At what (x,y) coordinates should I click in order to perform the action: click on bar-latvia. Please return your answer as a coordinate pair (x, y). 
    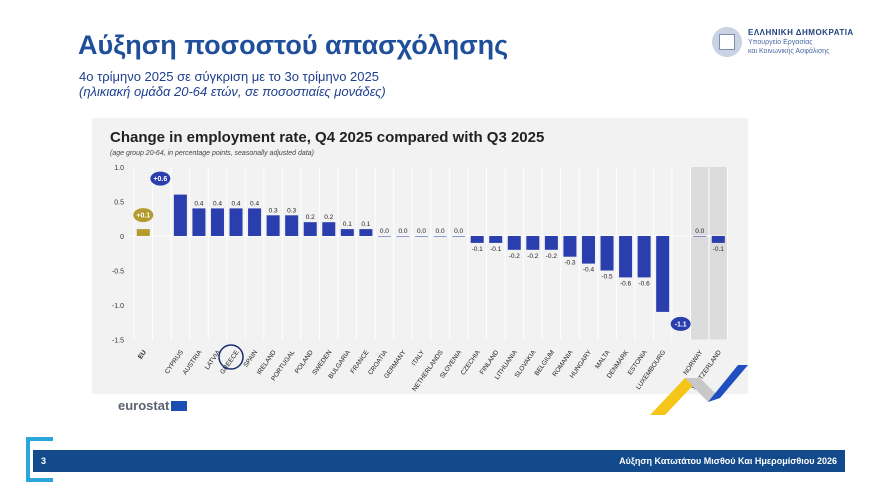
    Looking at the image, I should click on (217, 222).